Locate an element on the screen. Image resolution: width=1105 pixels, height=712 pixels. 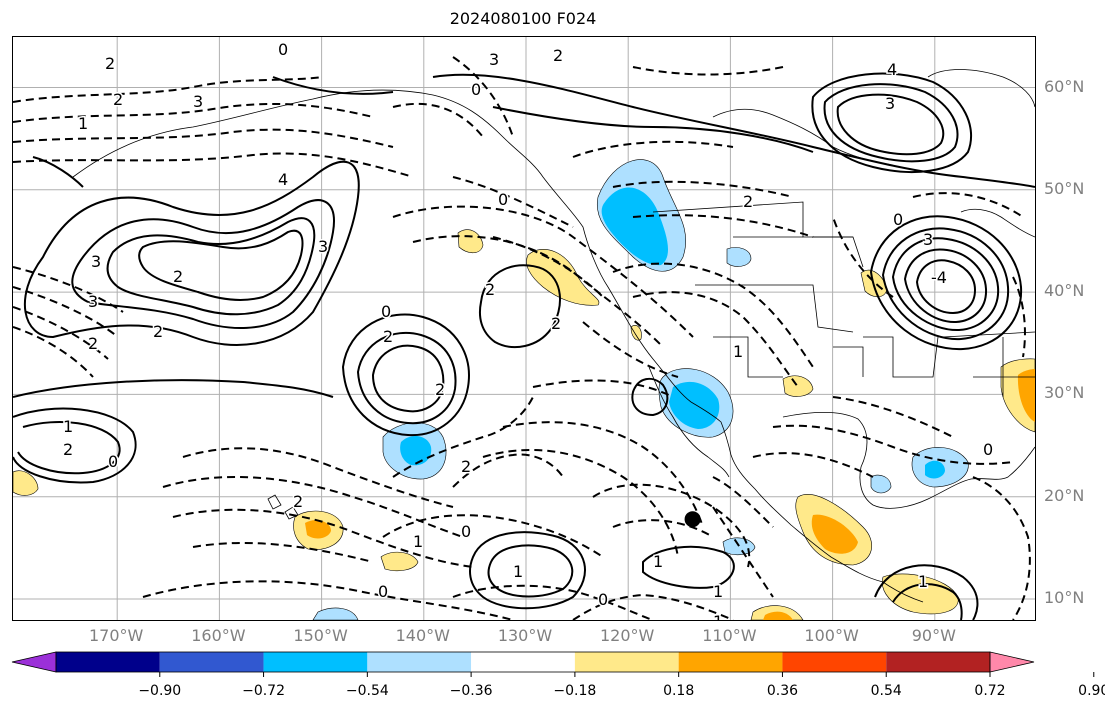
longitude-label: 110°W is located at coordinates (729, 635).